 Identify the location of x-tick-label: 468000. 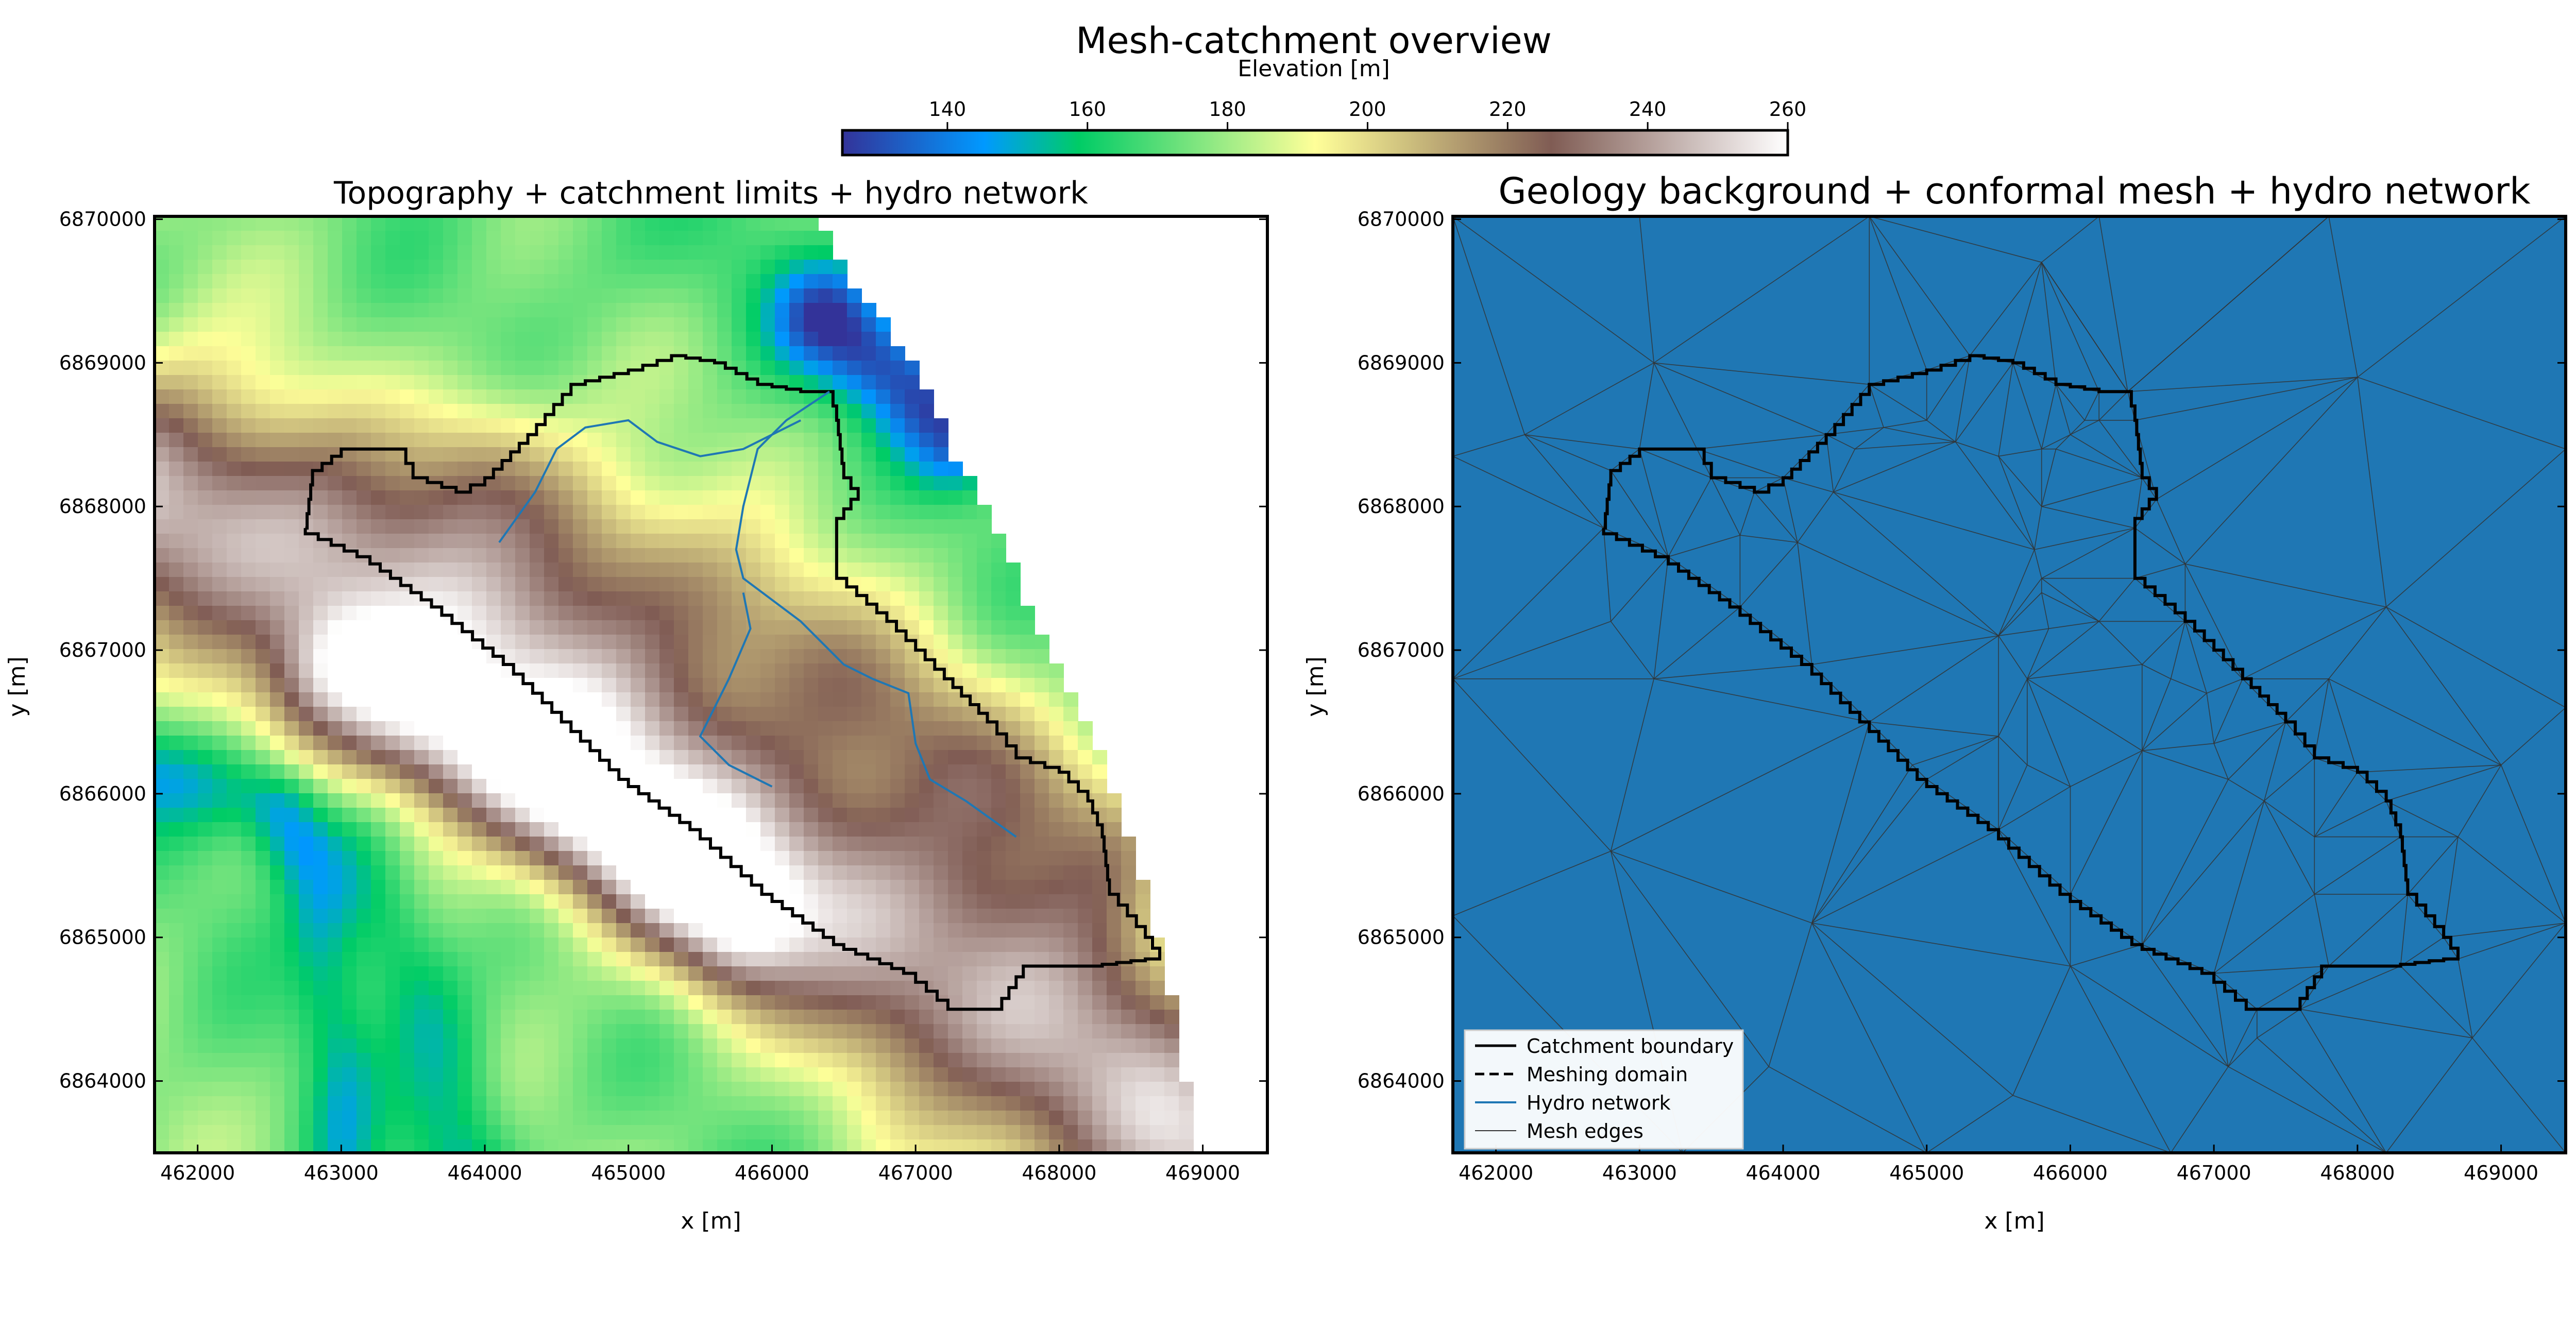
(2357, 1173).